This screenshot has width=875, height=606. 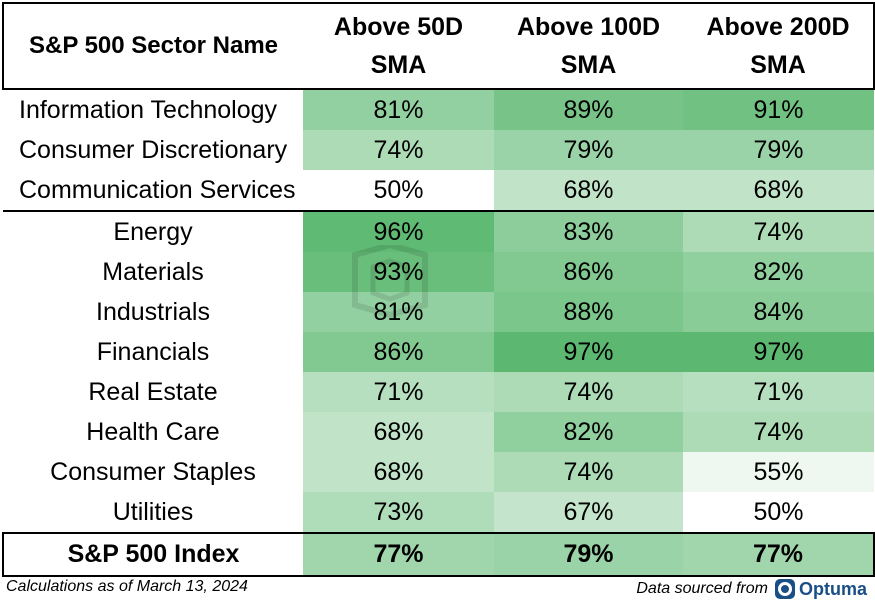 What do you see at coordinates (153, 392) in the screenshot?
I see `sector-name-cell: Real Estate` at bounding box center [153, 392].